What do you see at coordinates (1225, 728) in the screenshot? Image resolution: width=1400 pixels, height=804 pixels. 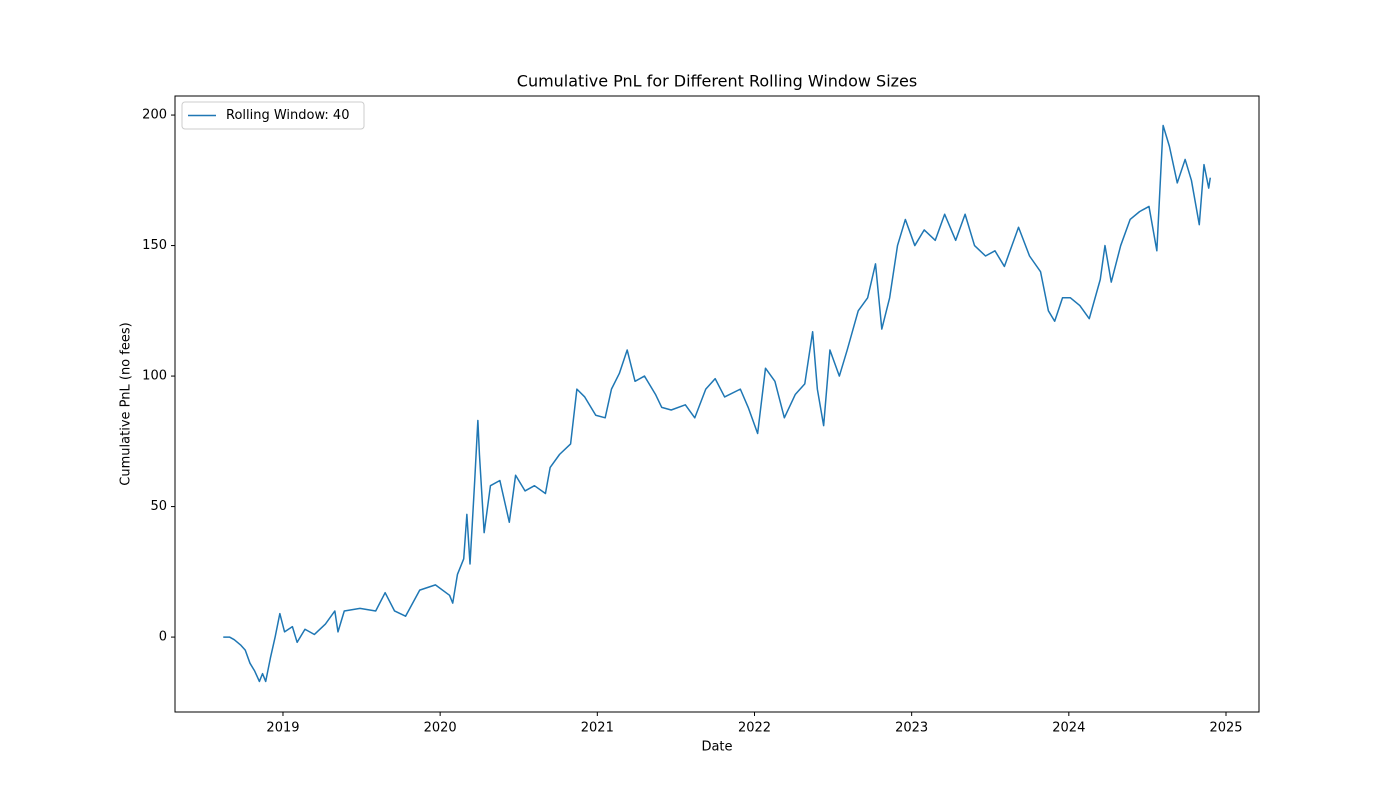 I see `x-tick-label: 2025` at bounding box center [1225, 728].